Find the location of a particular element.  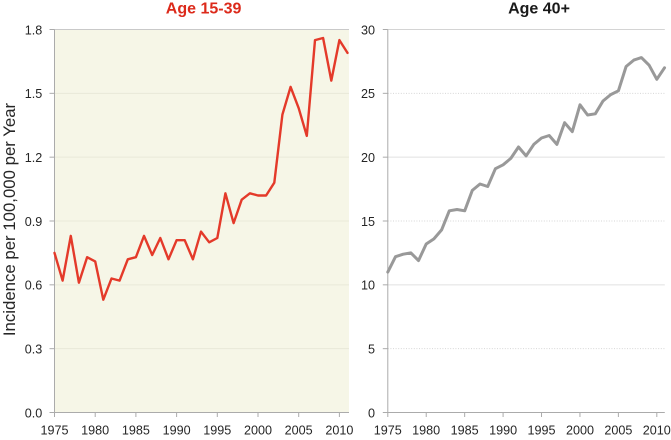

svg-text: 25 is located at coordinates (368, 94).